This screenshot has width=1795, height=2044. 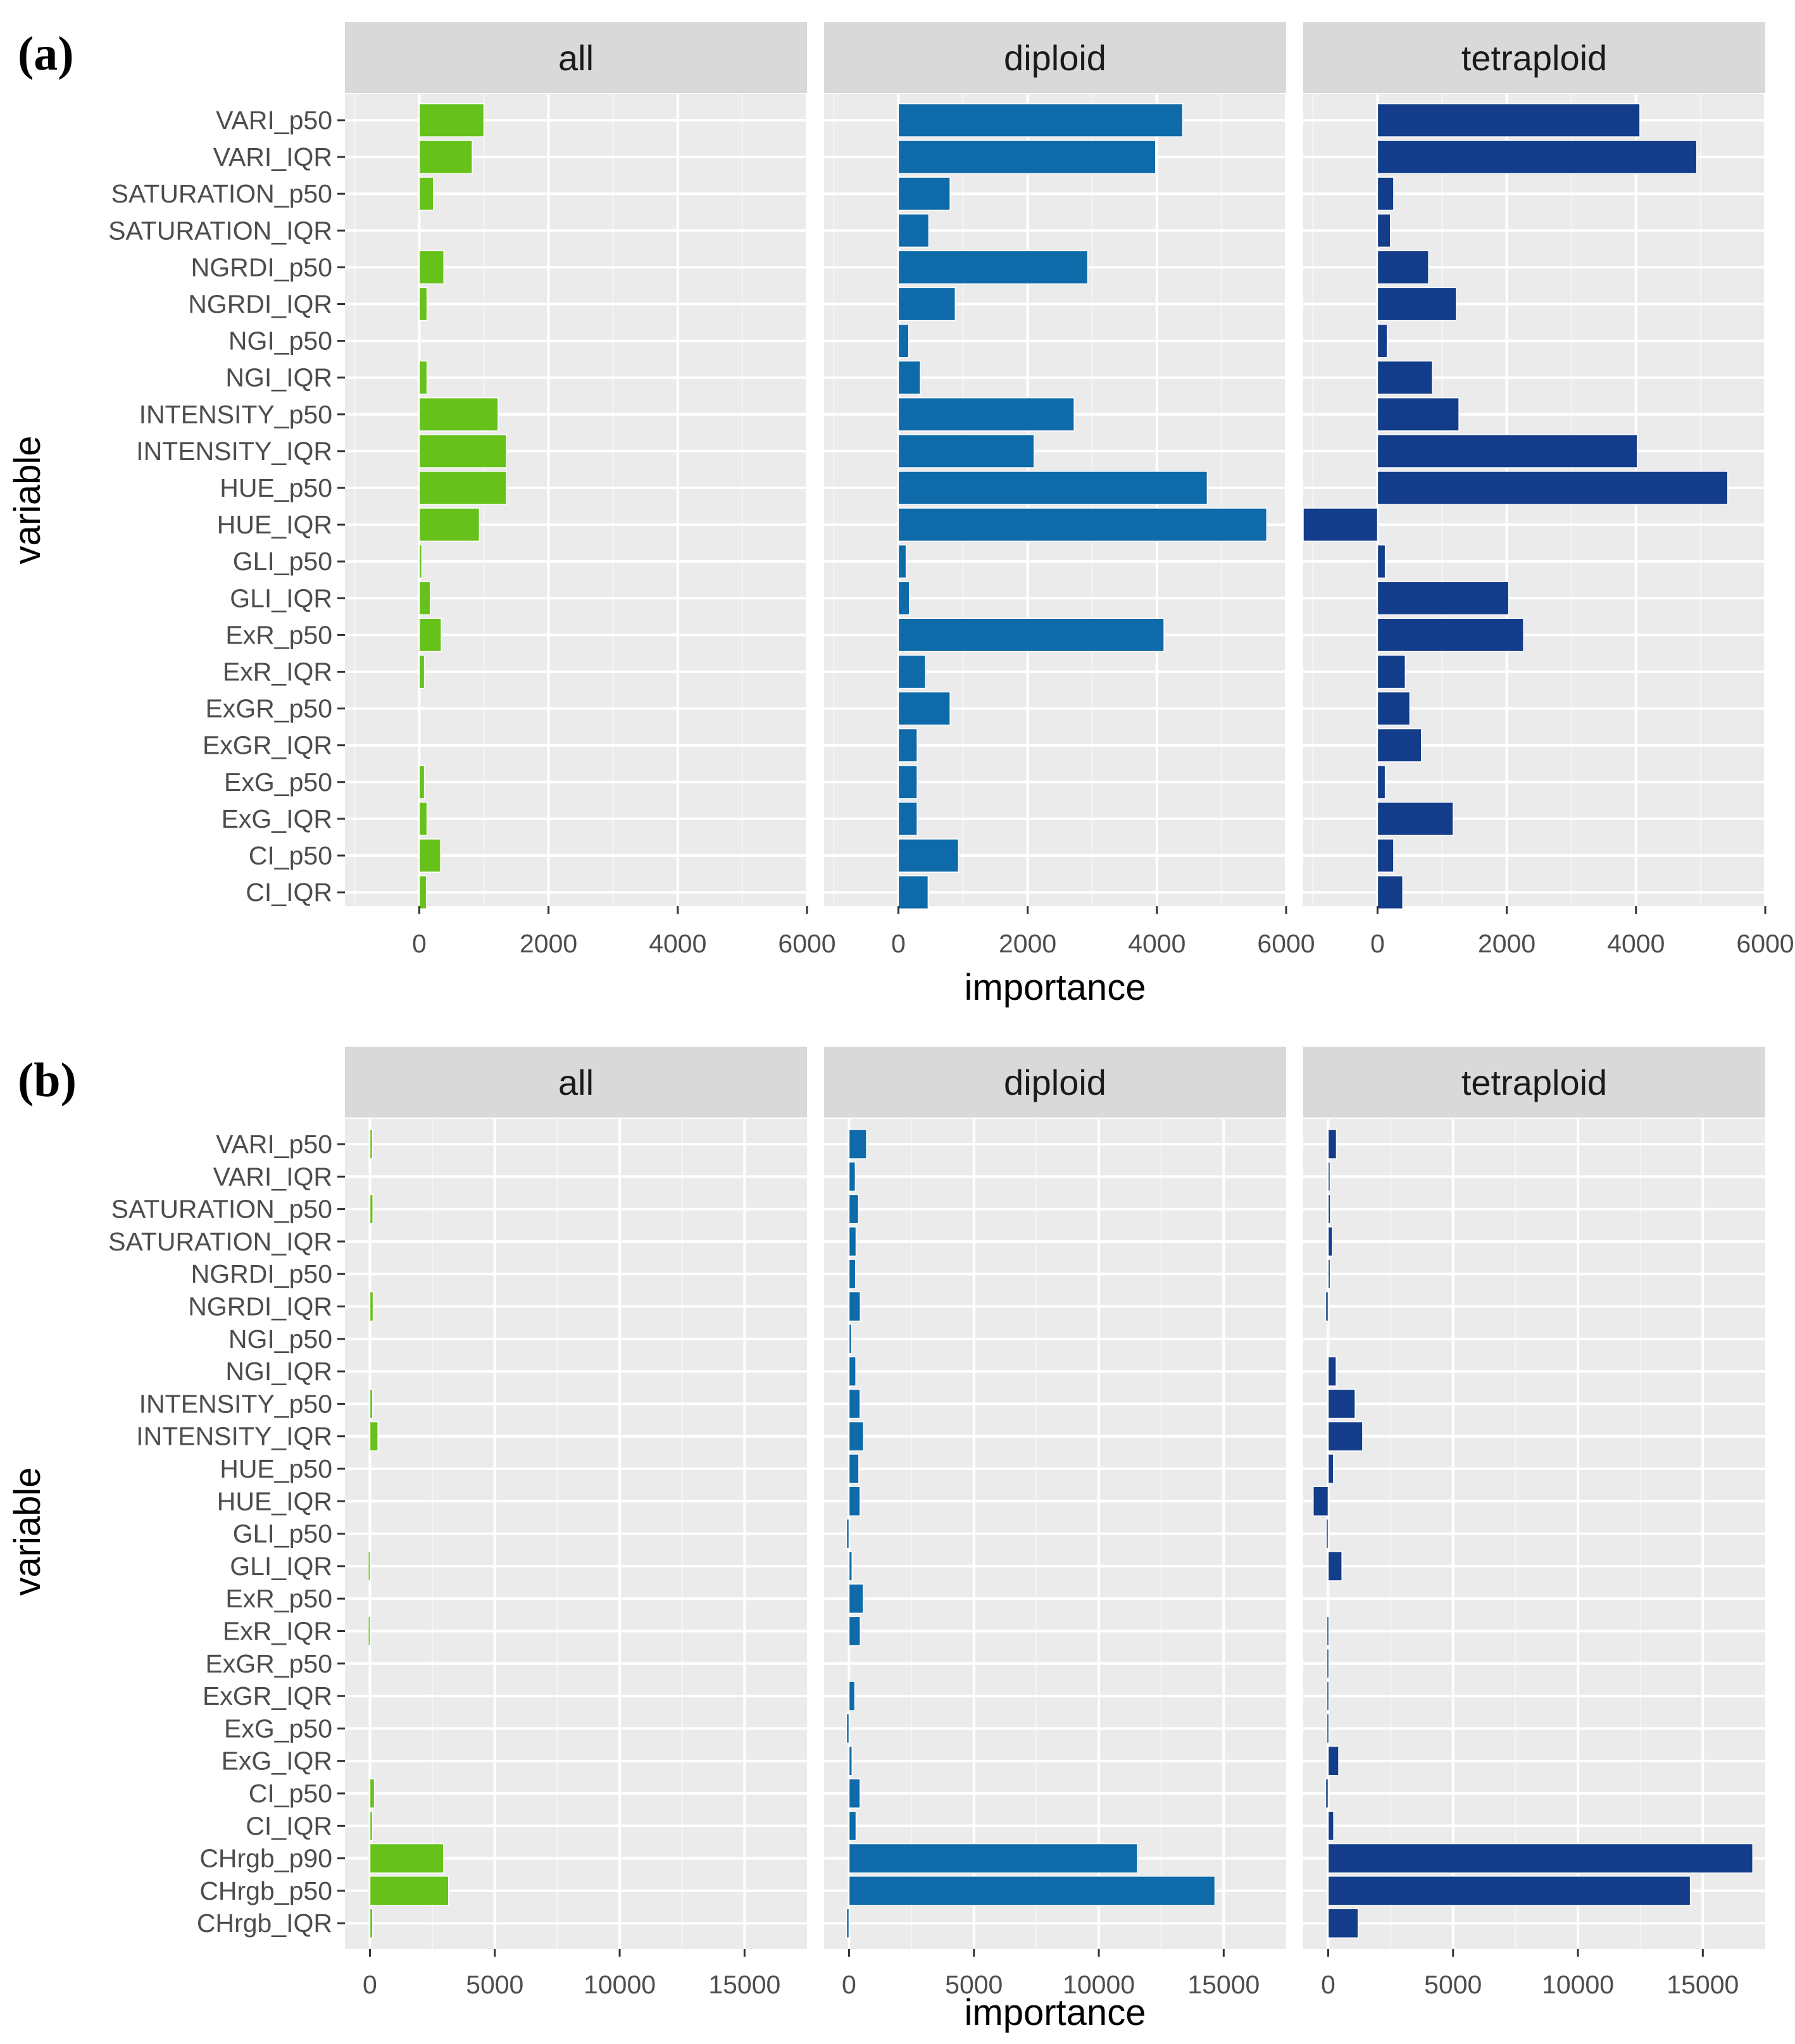 I want to click on bar-tetraploid-HUE_IQR, so click(x=1341, y=525).